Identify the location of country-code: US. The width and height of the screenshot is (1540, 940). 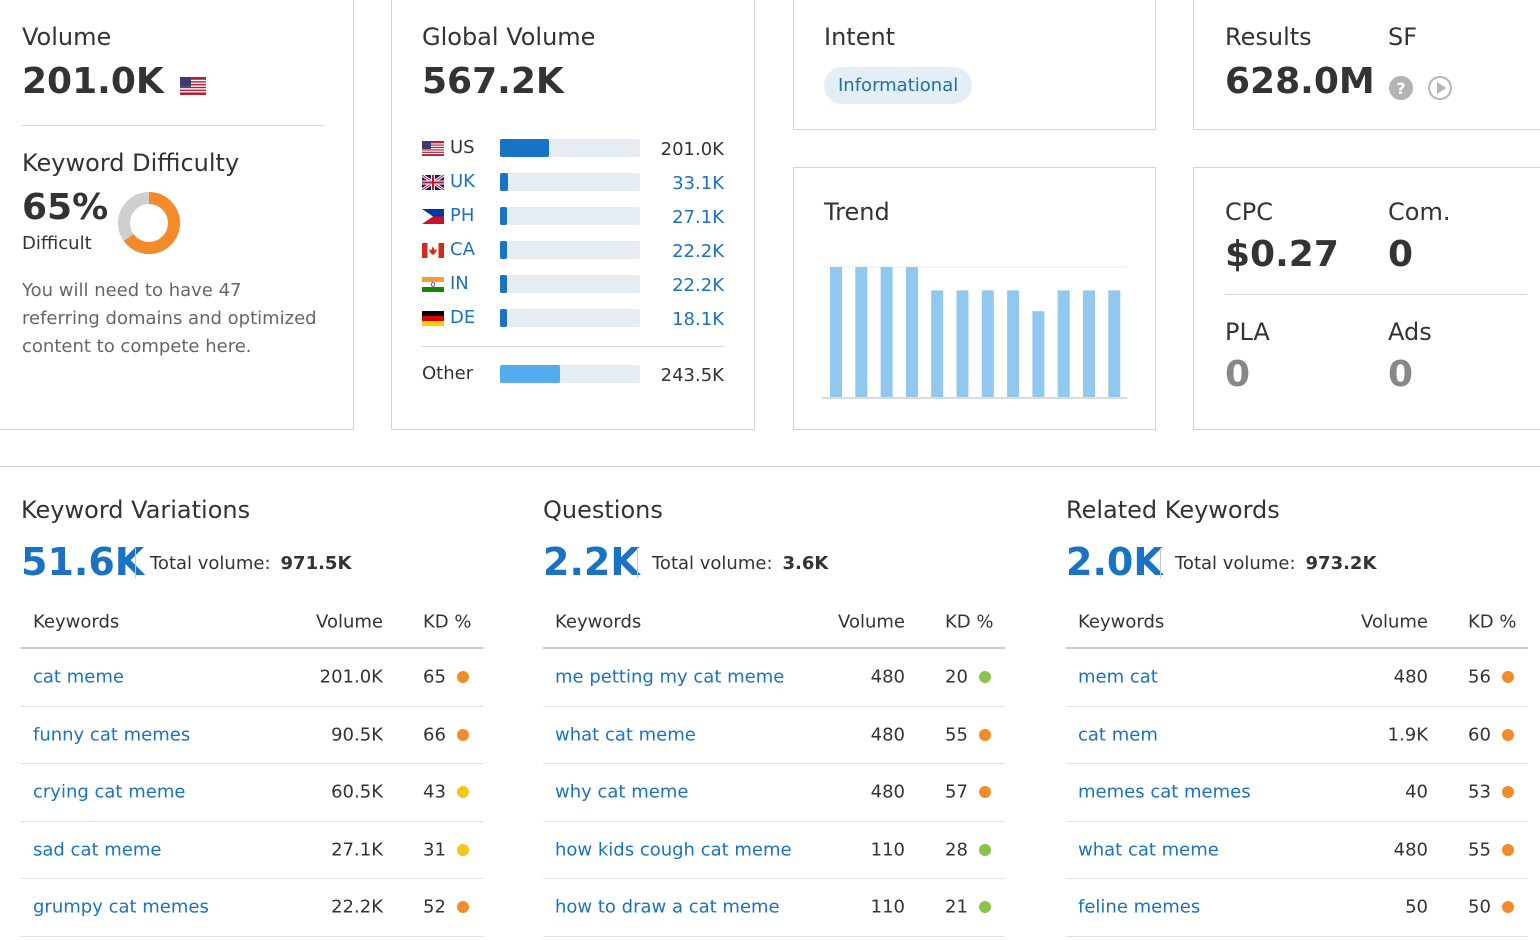
(462, 147).